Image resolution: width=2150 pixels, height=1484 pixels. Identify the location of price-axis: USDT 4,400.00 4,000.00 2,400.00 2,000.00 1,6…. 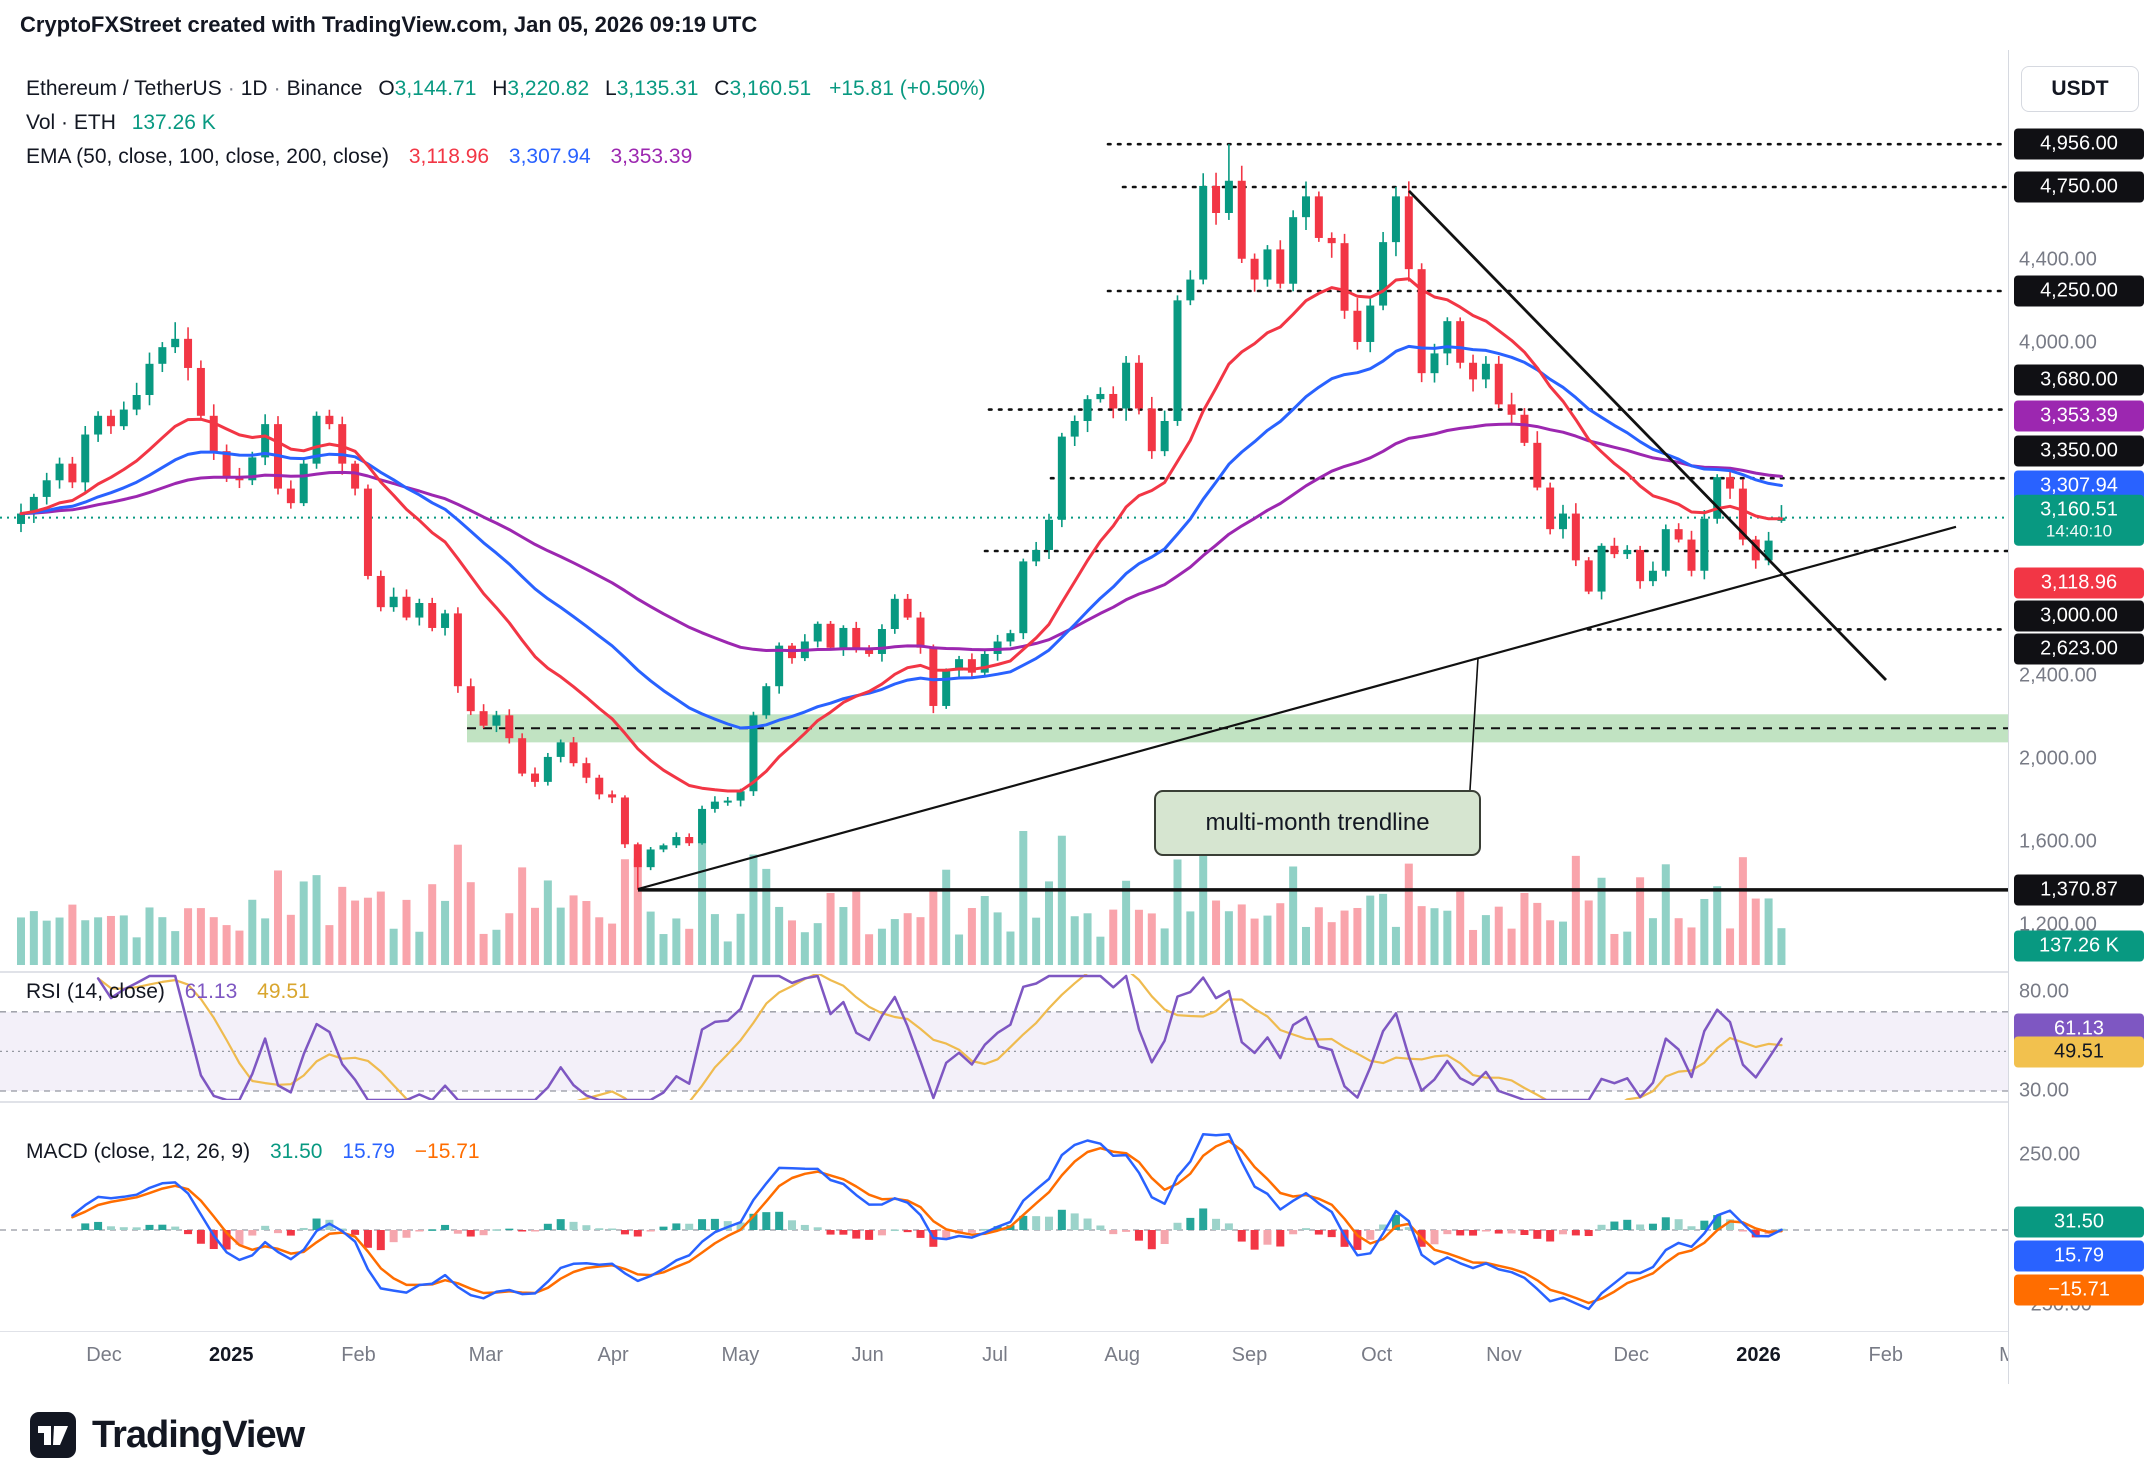
(2079, 717).